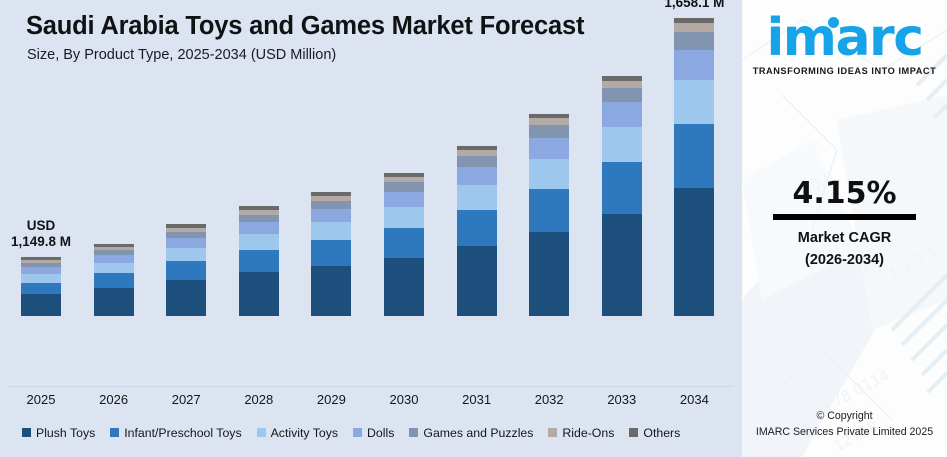 Image resolution: width=947 pixels, height=457 pixels. I want to click on bar-group-2028, so click(259, 261).